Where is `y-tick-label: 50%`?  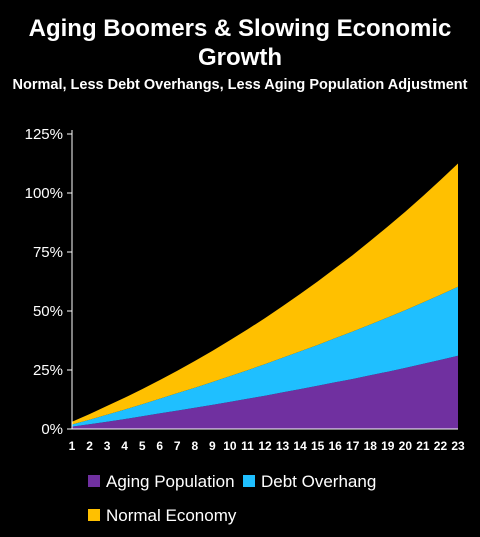 y-tick-label: 50% is located at coordinates (48, 311).